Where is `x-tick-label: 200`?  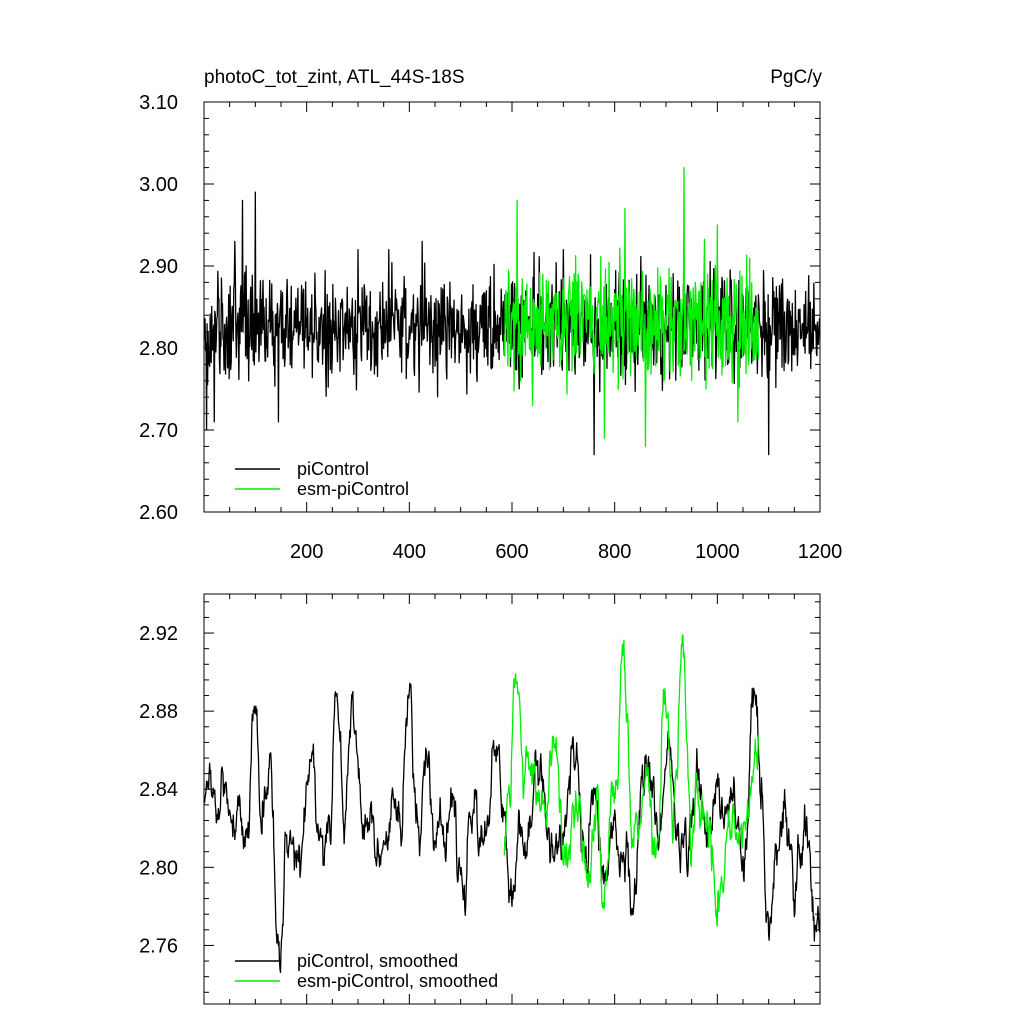 x-tick-label: 200 is located at coordinates (306, 552).